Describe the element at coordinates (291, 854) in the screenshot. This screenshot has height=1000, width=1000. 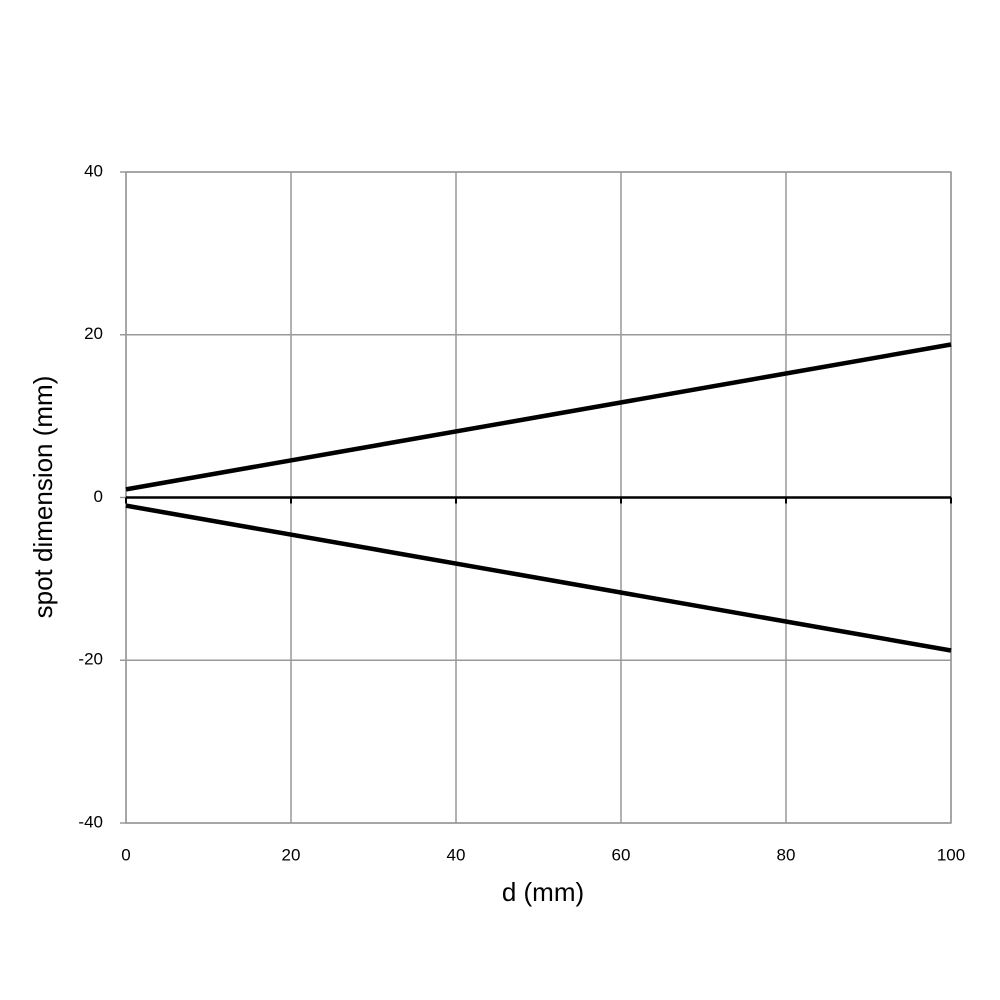
I see `x-tick-label: 20` at that location.